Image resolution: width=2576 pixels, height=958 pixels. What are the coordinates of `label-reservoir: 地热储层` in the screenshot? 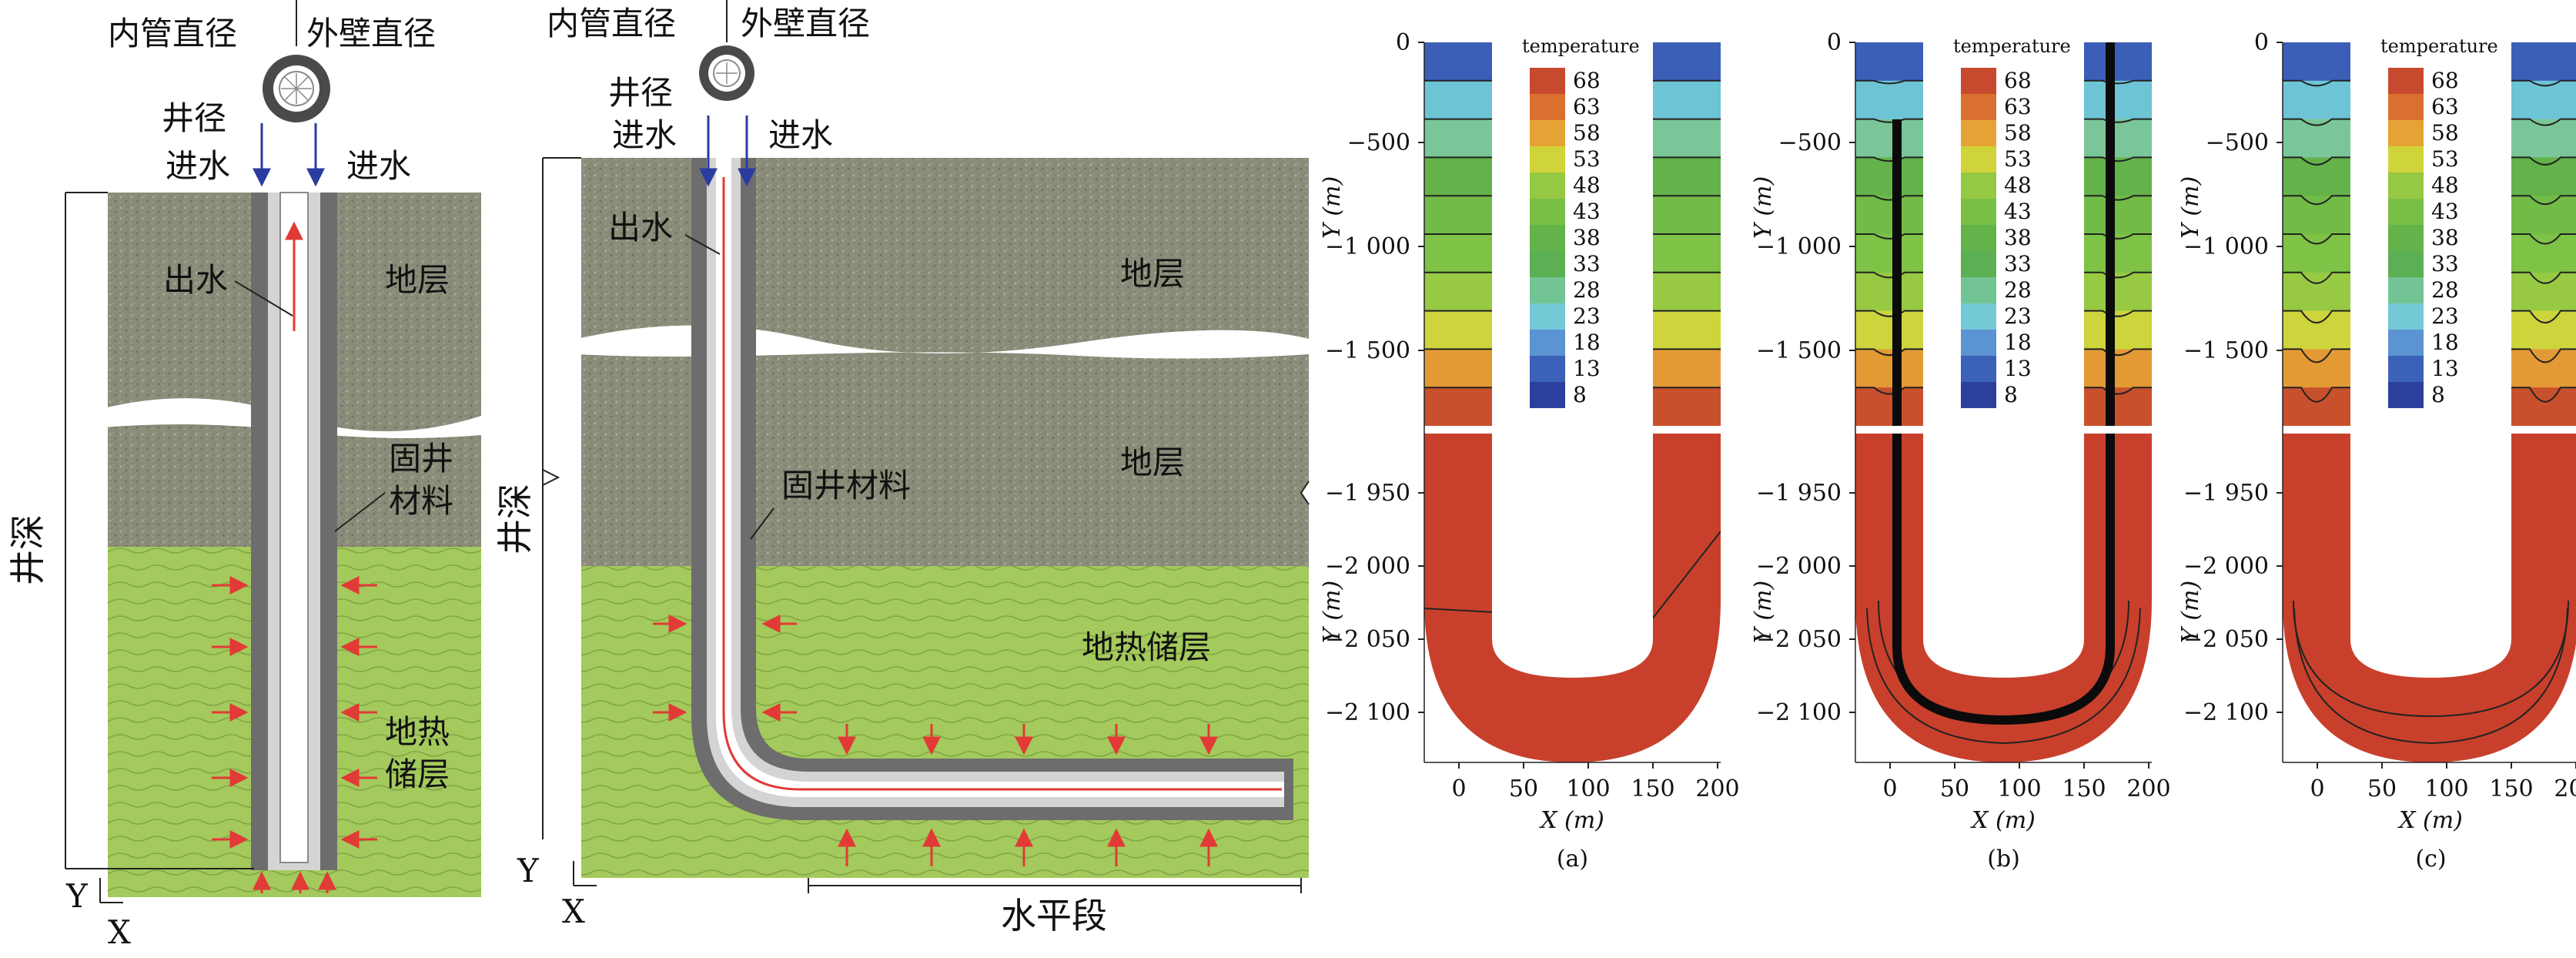 It's located at (1147, 647).